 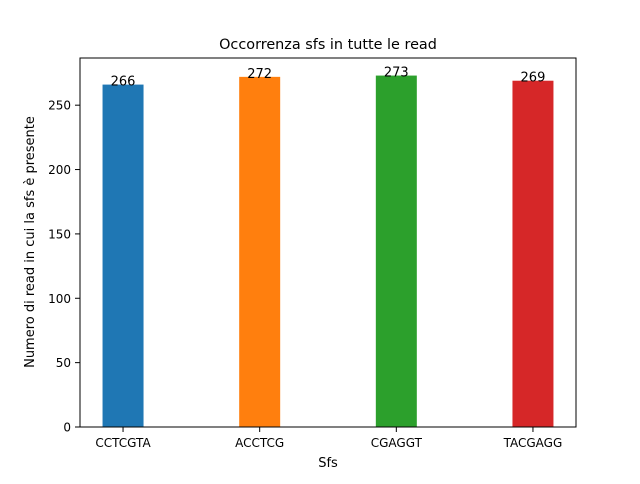 I want to click on bar-cctcgta, so click(x=123, y=255).